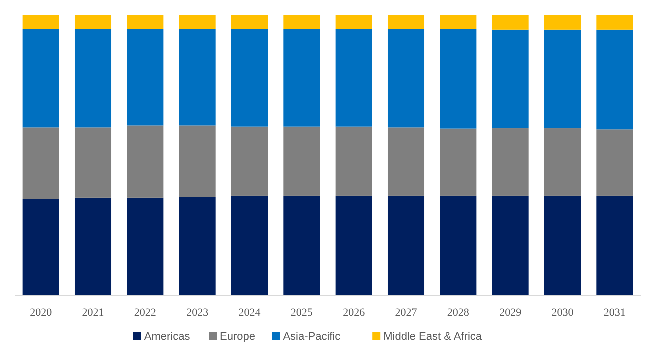 The image size is (656, 358). I want to click on x-tick-label: 2025, so click(302, 313).